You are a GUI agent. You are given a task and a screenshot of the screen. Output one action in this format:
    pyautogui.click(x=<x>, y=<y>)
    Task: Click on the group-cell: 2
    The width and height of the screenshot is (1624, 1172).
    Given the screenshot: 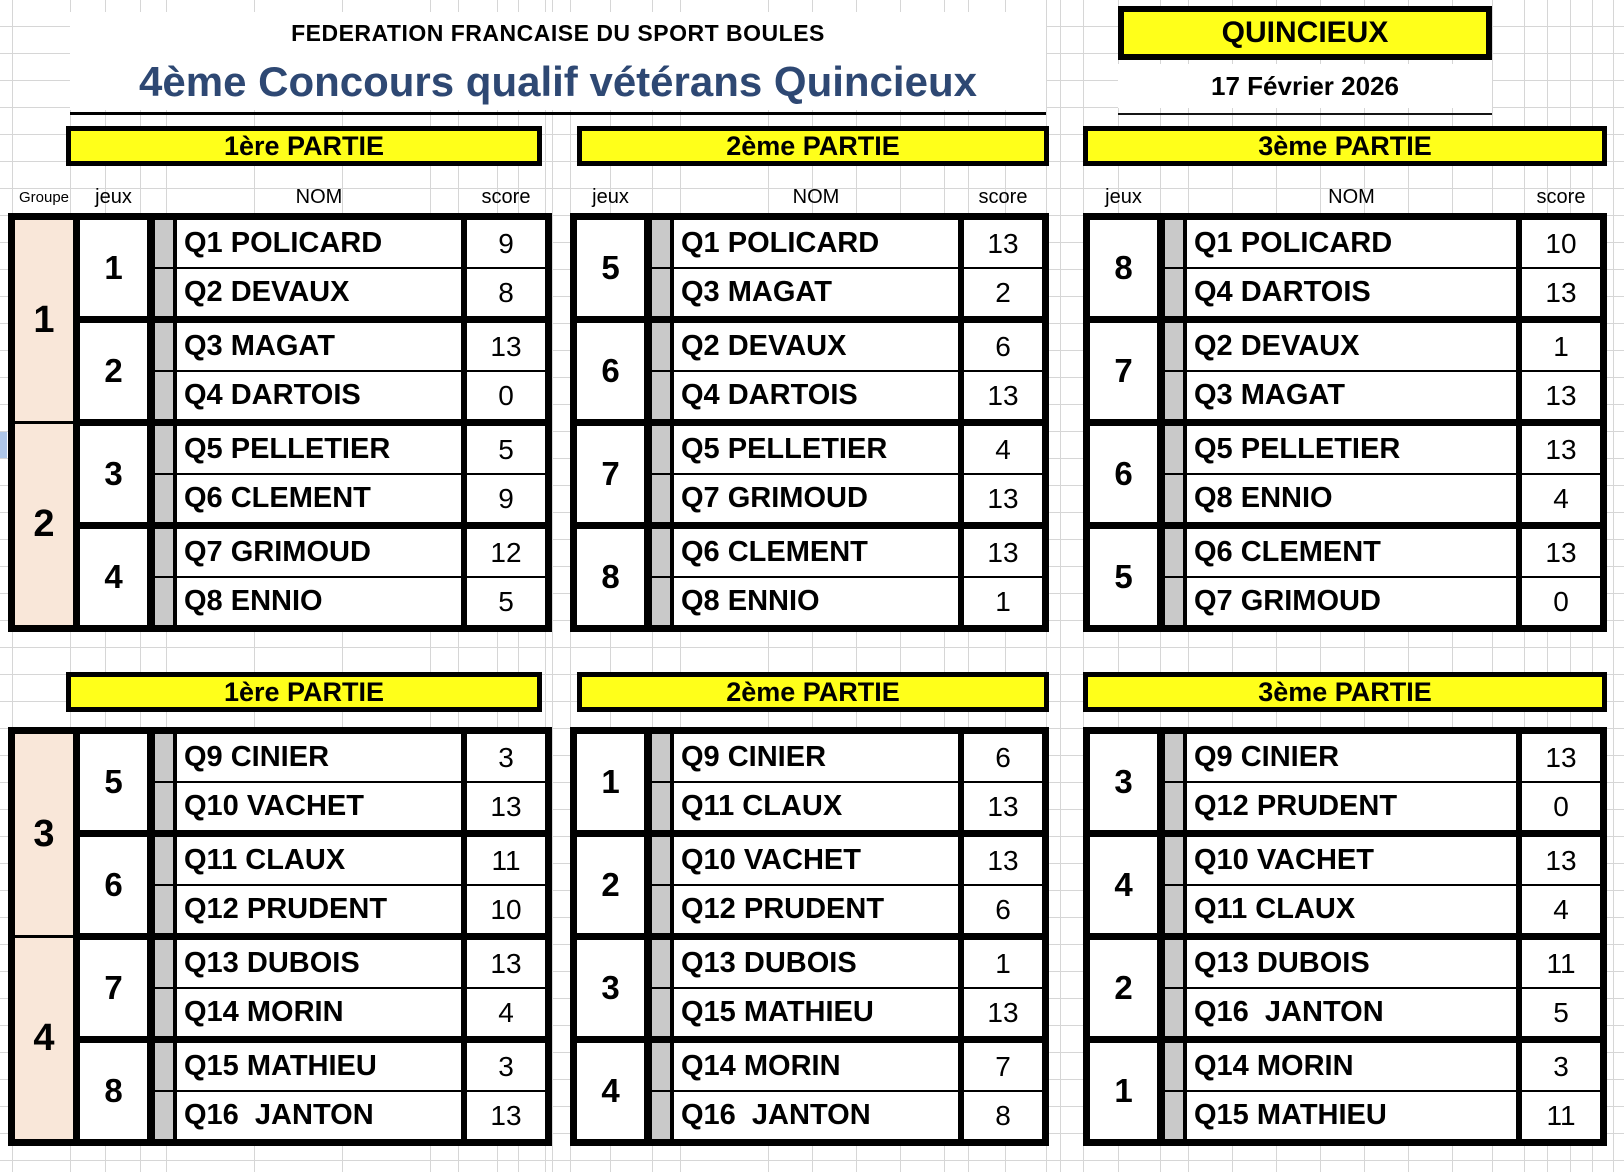 What is the action you would take?
    pyautogui.click(x=44, y=524)
    